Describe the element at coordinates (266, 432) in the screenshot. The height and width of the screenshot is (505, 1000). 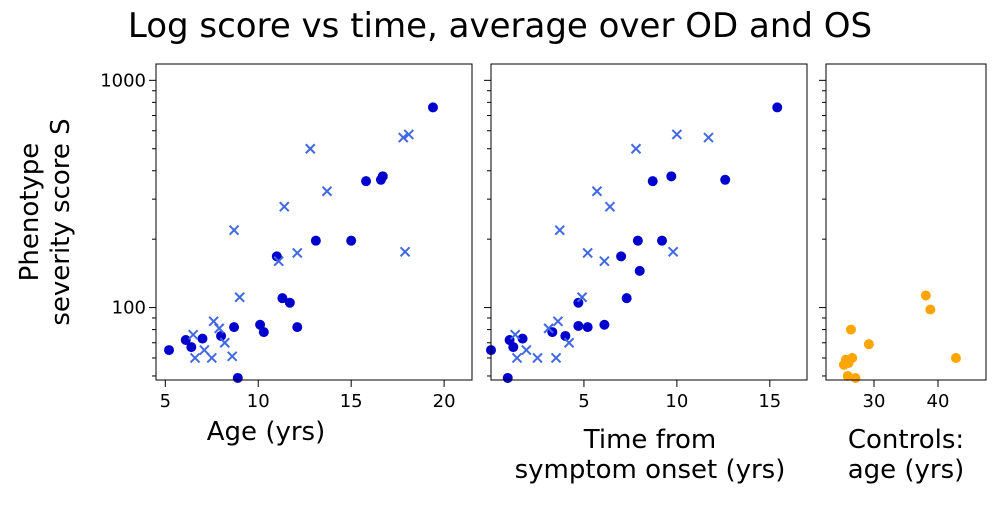
I see `x-axis-label-line-1: Age (yrs)` at that location.